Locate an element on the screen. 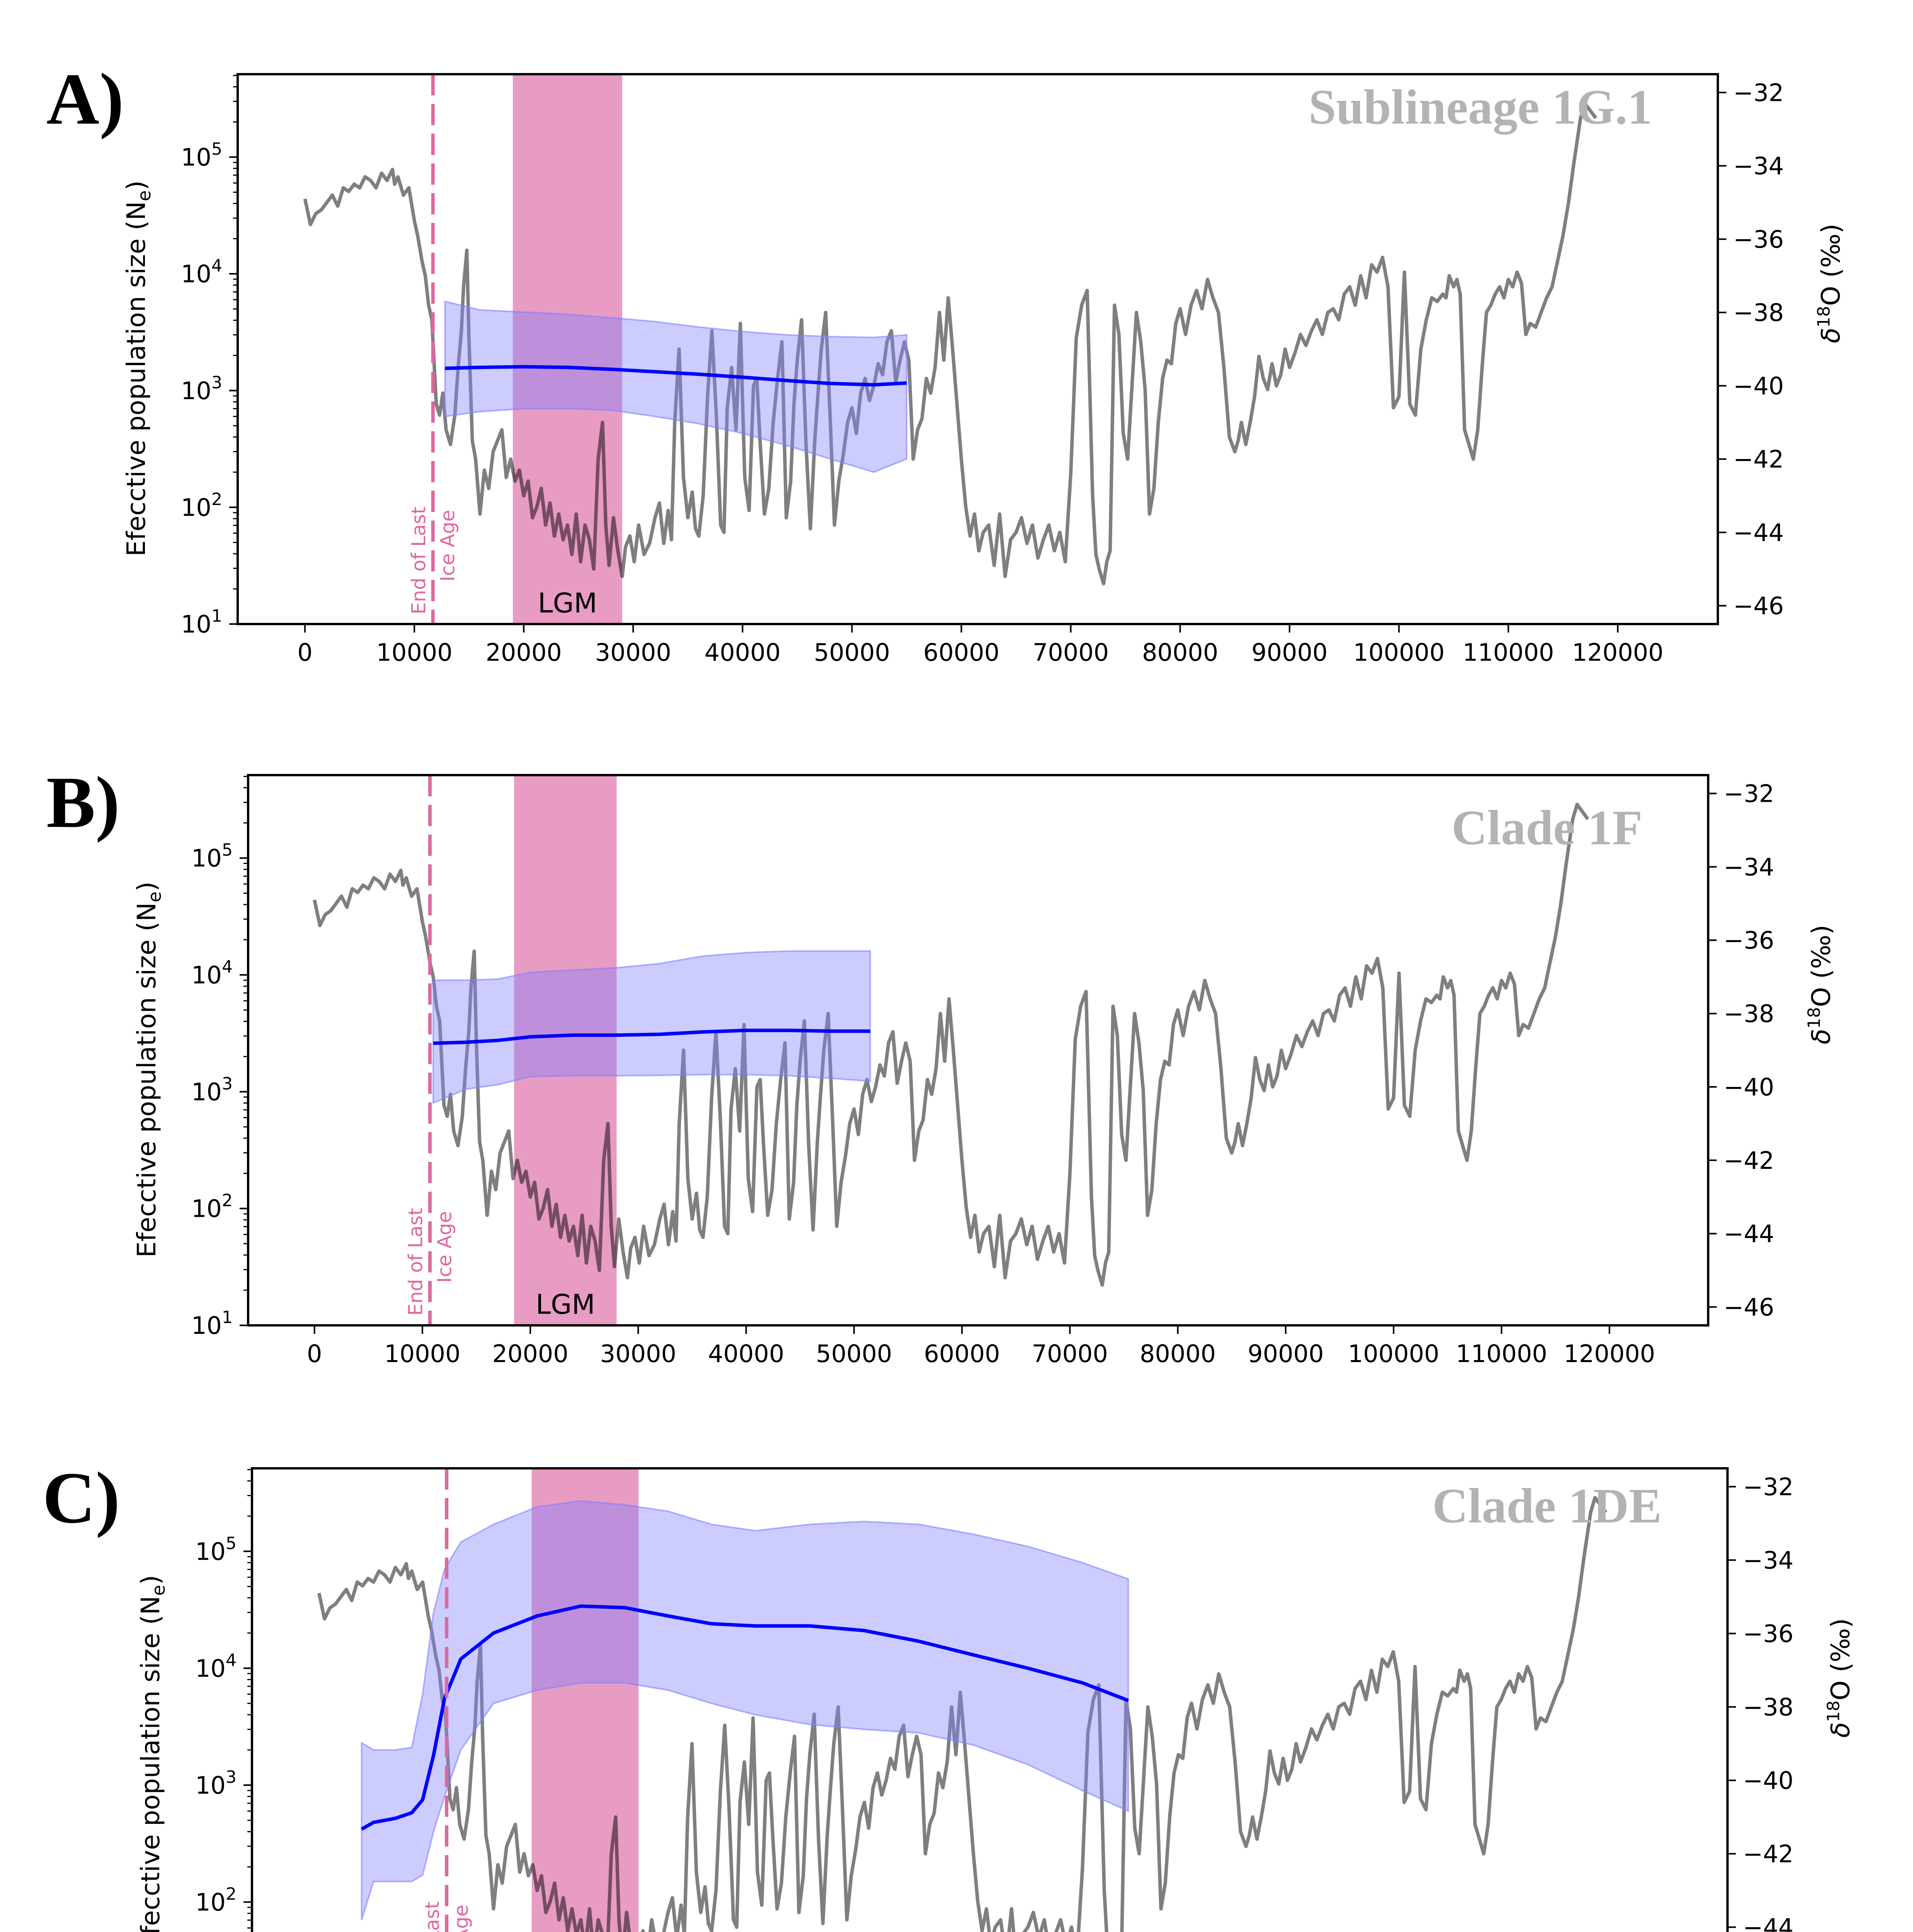  panel-letter: C) is located at coordinates (81, 1498).